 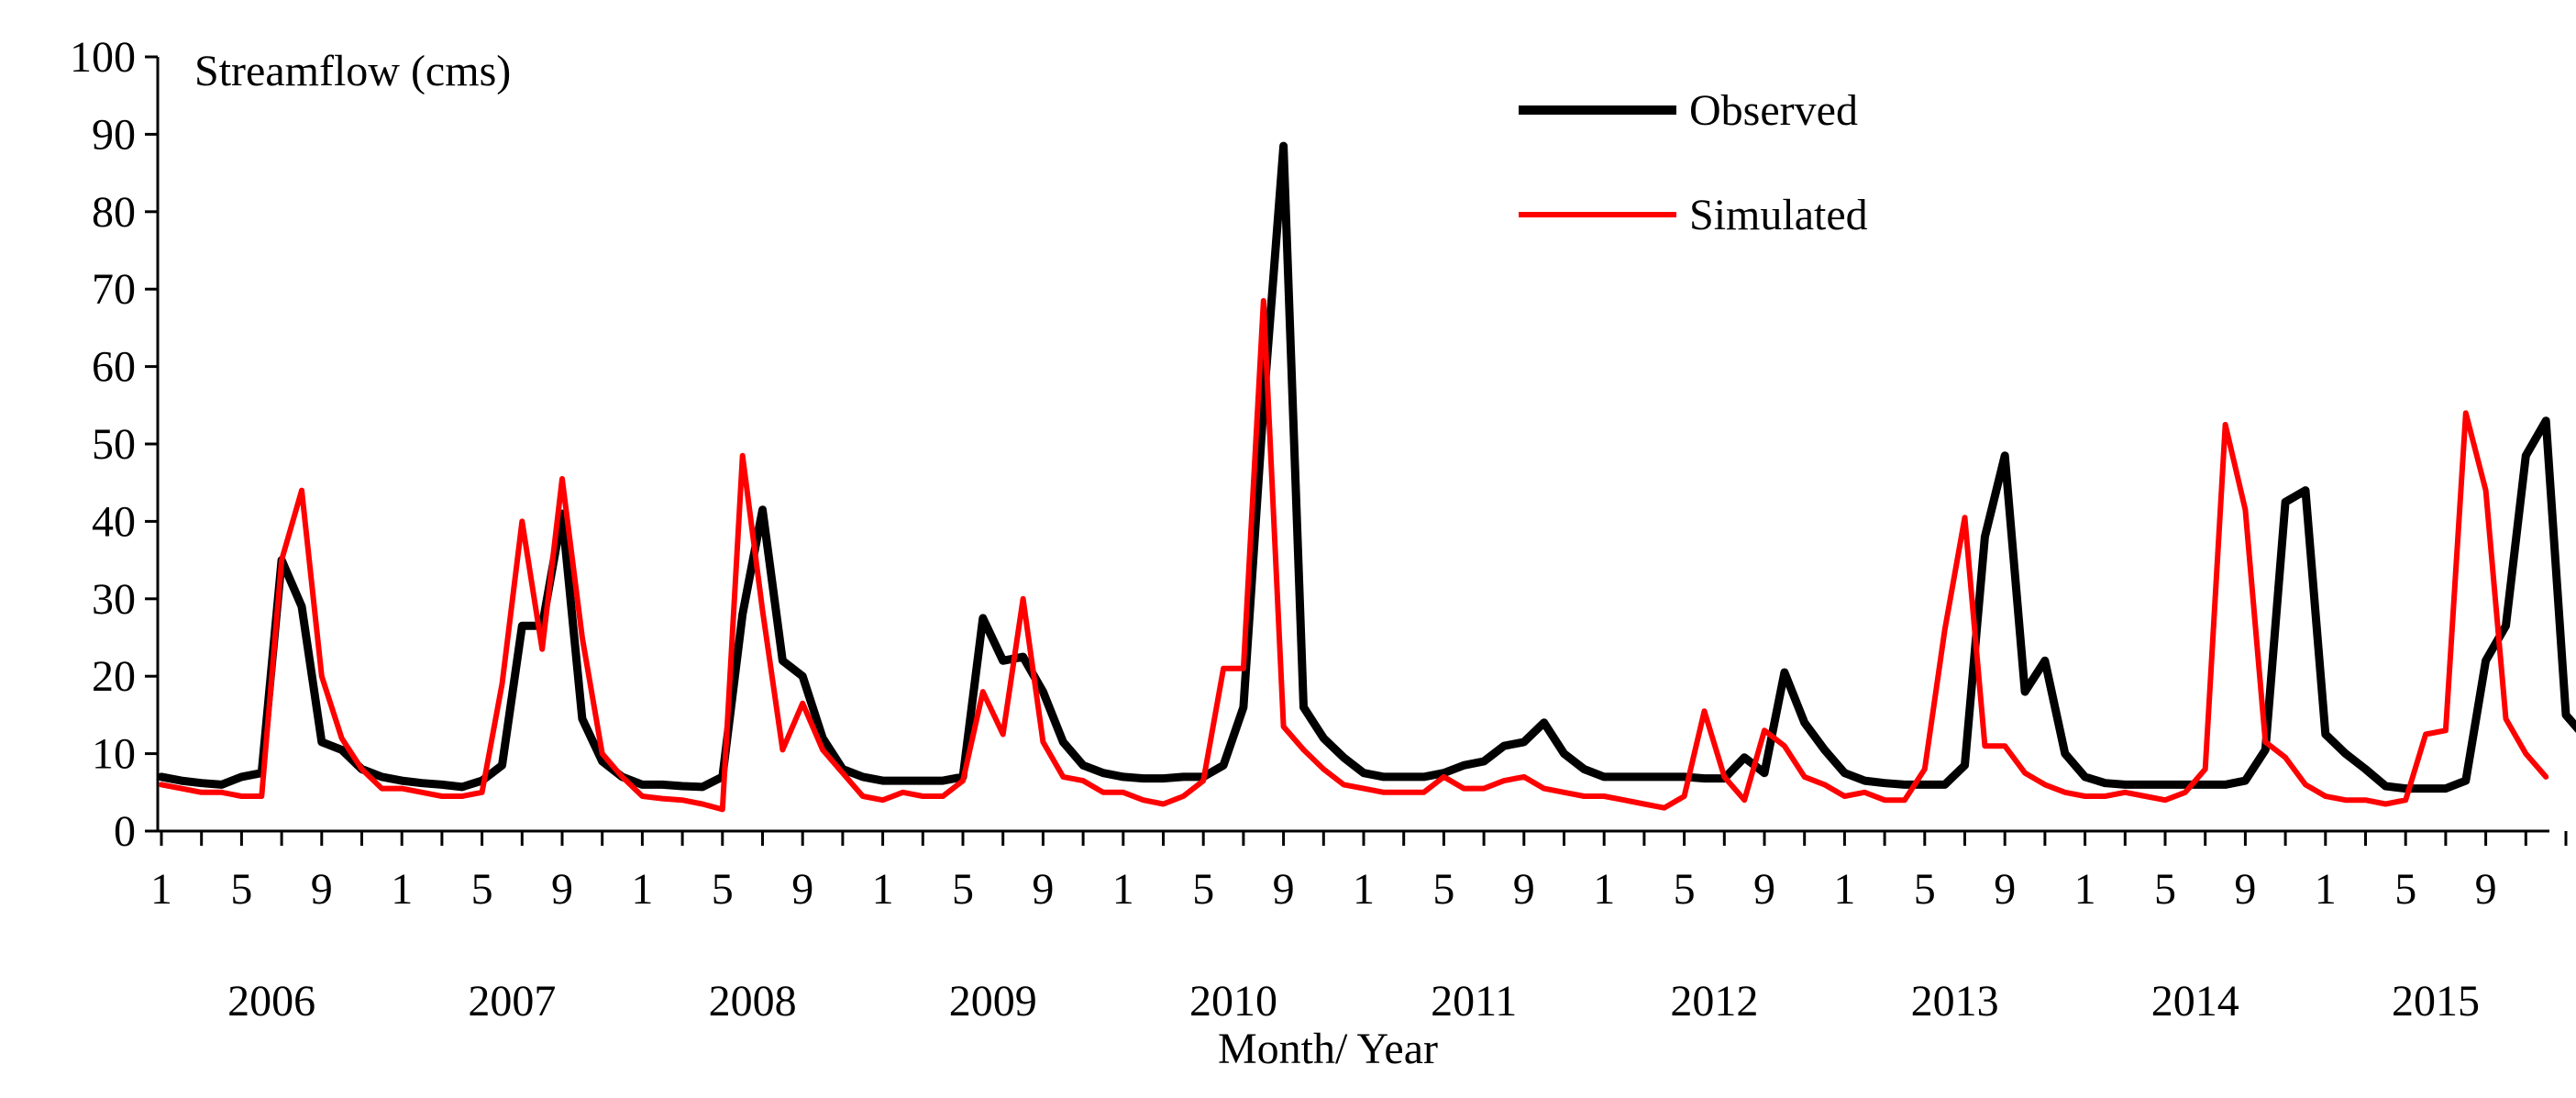 What do you see at coordinates (114, 676) in the screenshot?
I see `y-tick-label: 20` at bounding box center [114, 676].